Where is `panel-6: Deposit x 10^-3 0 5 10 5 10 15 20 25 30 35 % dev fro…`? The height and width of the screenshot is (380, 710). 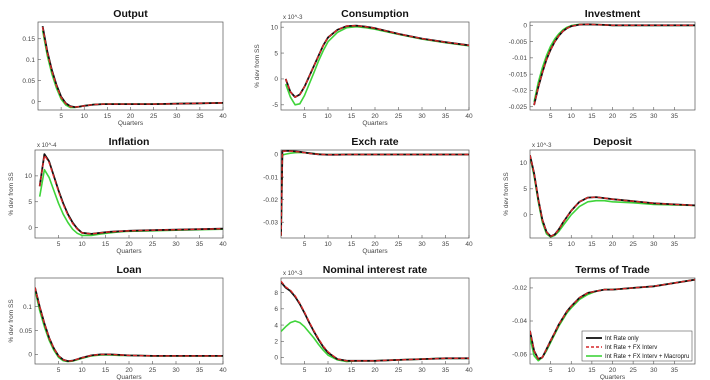 panel-6: Deposit x 10^-3 0 5 10 5 10 15 20 25 30 35 % dev fro… is located at coordinates (599, 192).